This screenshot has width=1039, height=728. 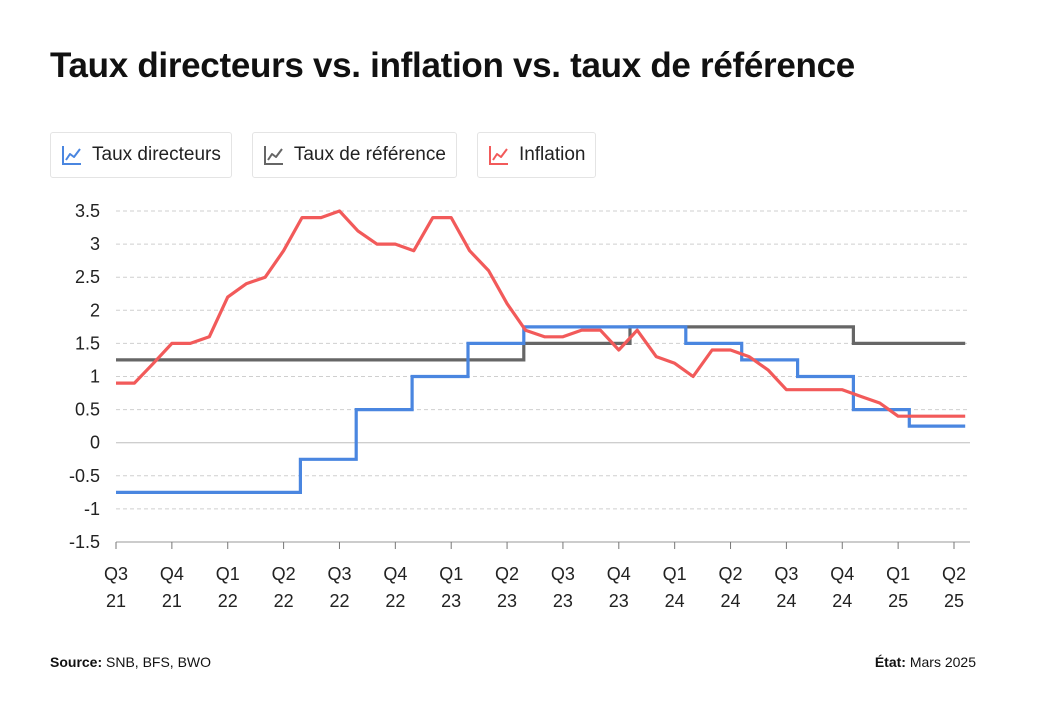 I want to click on legend-item-inflation: Inflation, so click(x=536, y=155).